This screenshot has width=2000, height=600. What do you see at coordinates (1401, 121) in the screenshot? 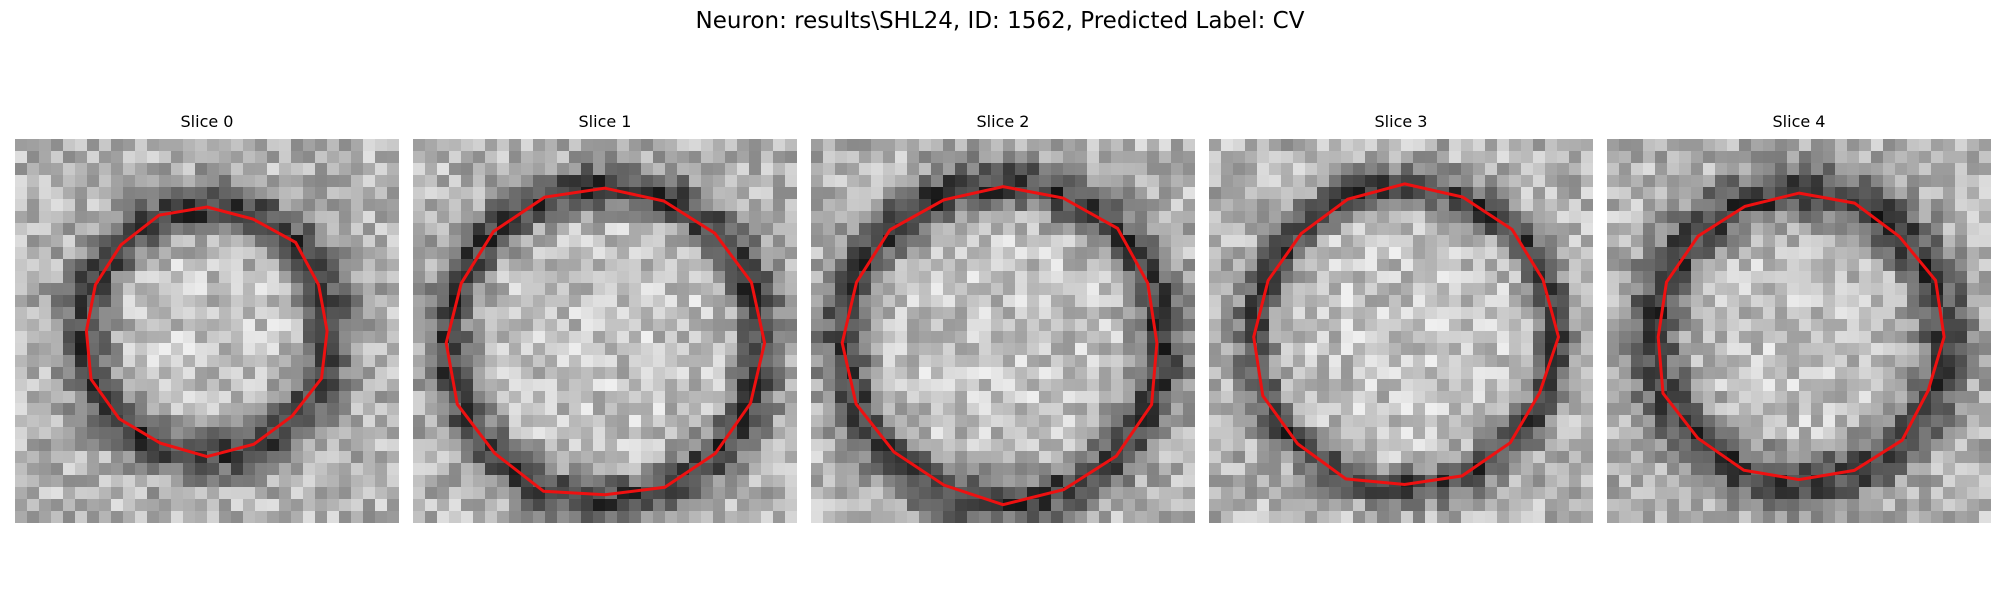
I see `slice-title: Slice 3` at bounding box center [1401, 121].